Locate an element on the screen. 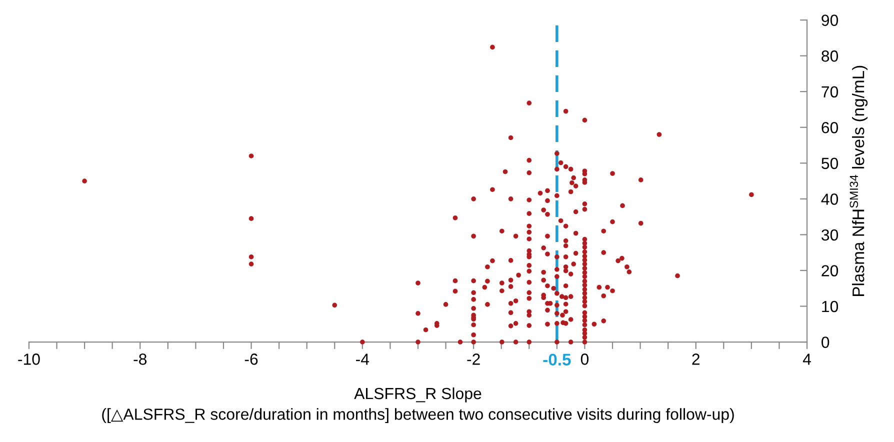  x-tick-label: -2 is located at coordinates (473, 359).